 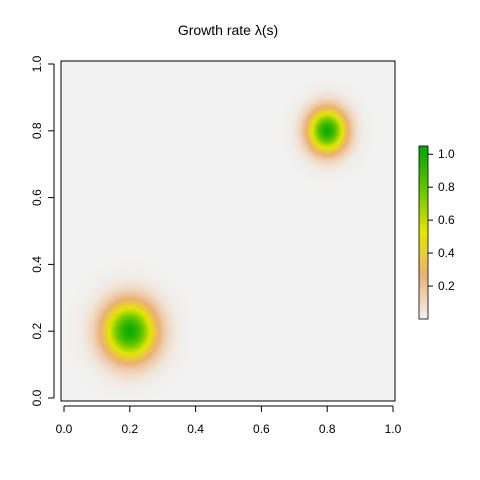 What do you see at coordinates (37, 397) in the screenshot?
I see `y-tick-label: 0.0` at bounding box center [37, 397].